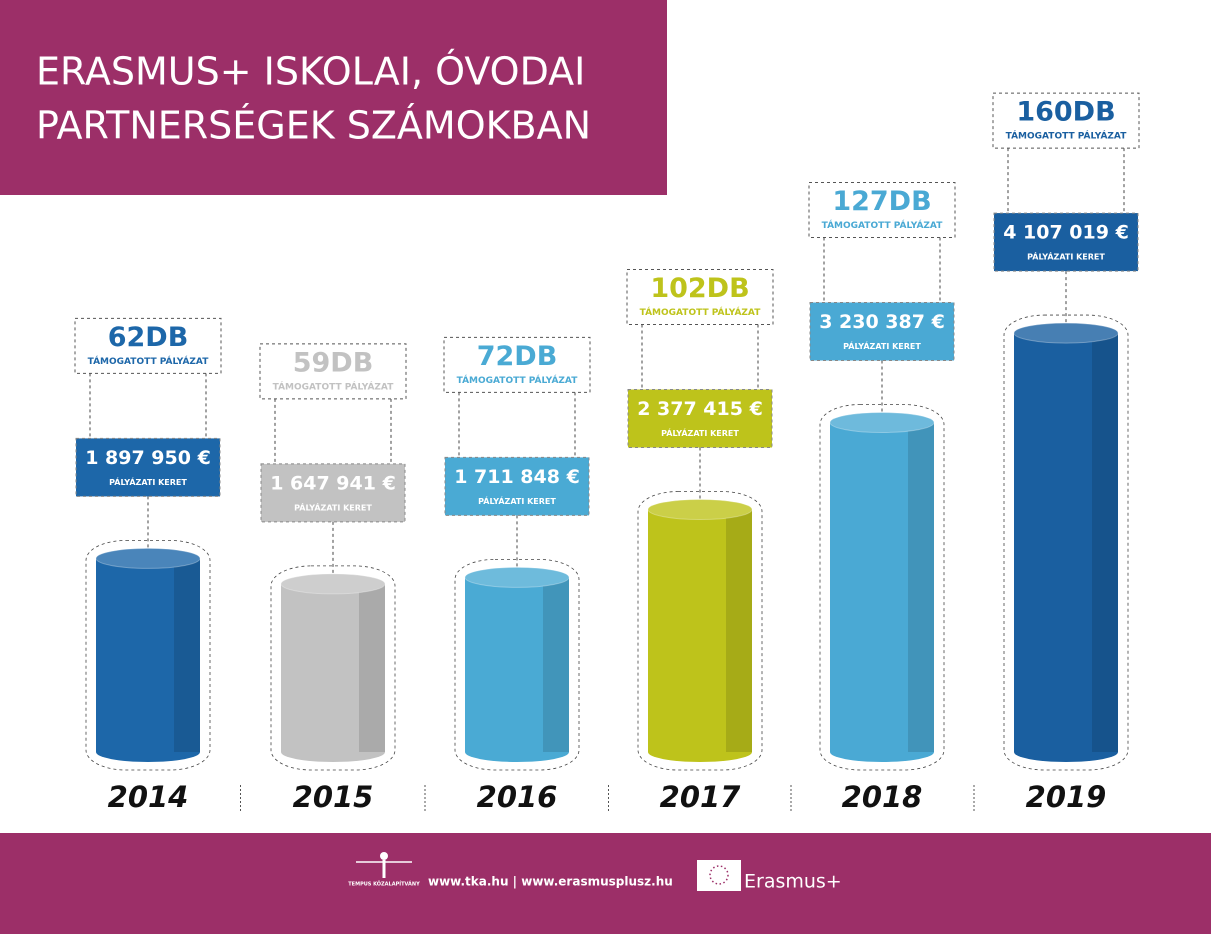 This screenshot has height=934, width=1211. Describe the element at coordinates (700, 409) in the screenshot. I see `funding-label: 2 377 415 €` at that location.